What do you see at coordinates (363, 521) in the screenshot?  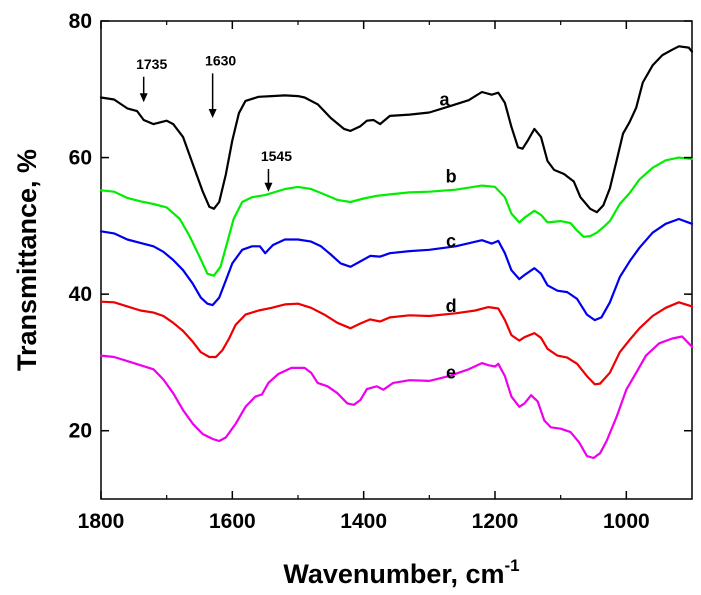 I see `x-tick-label: 1400` at bounding box center [363, 521].